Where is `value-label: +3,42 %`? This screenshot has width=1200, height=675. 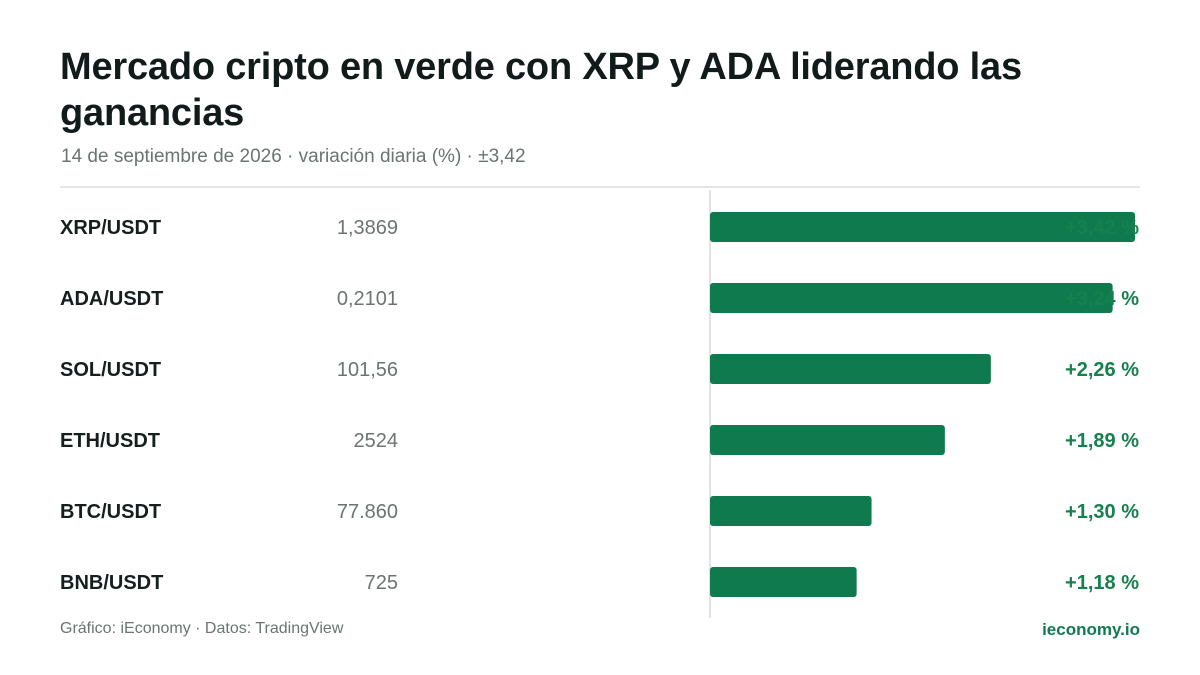 value-label: +3,42 % is located at coordinates (1102, 228).